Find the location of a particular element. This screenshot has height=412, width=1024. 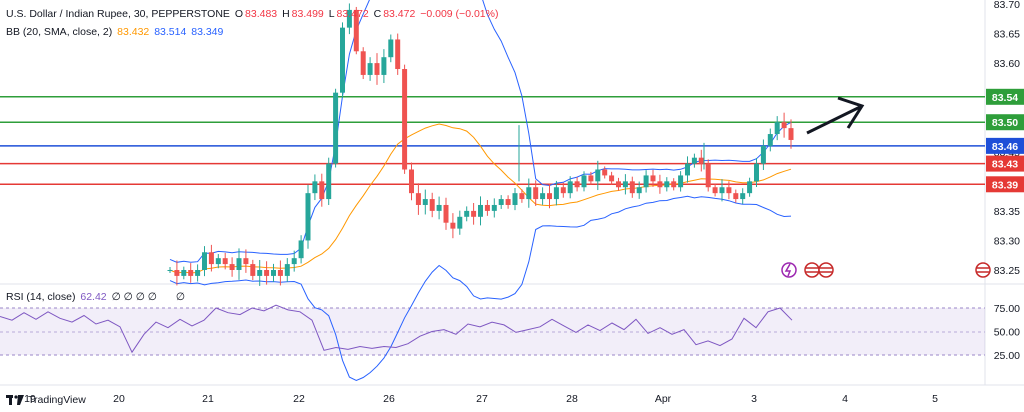

price-tick-label: 83.70 is located at coordinates (1007, 5).